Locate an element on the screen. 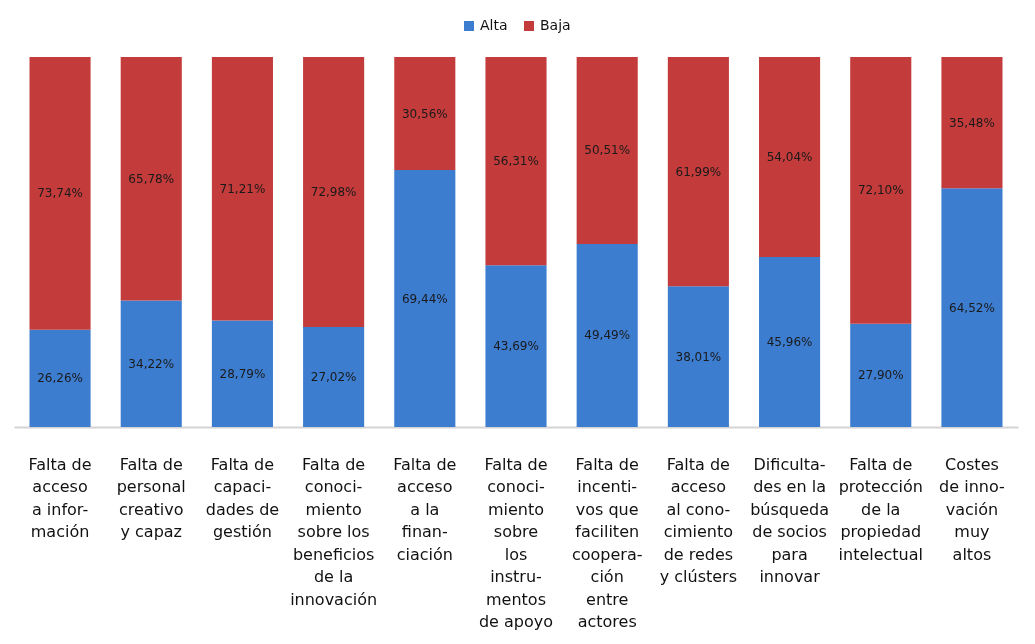  data-label: 26,26% is located at coordinates (60, 378).